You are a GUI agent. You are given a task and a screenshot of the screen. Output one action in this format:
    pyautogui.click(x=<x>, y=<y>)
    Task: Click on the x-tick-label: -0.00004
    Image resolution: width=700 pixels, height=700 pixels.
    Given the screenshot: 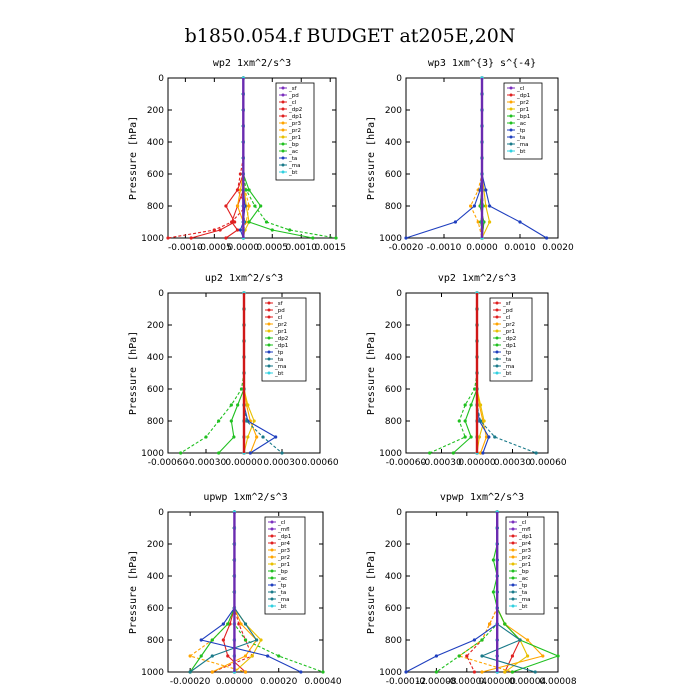 What is the action you would take?
    pyautogui.click(x=467, y=682)
    